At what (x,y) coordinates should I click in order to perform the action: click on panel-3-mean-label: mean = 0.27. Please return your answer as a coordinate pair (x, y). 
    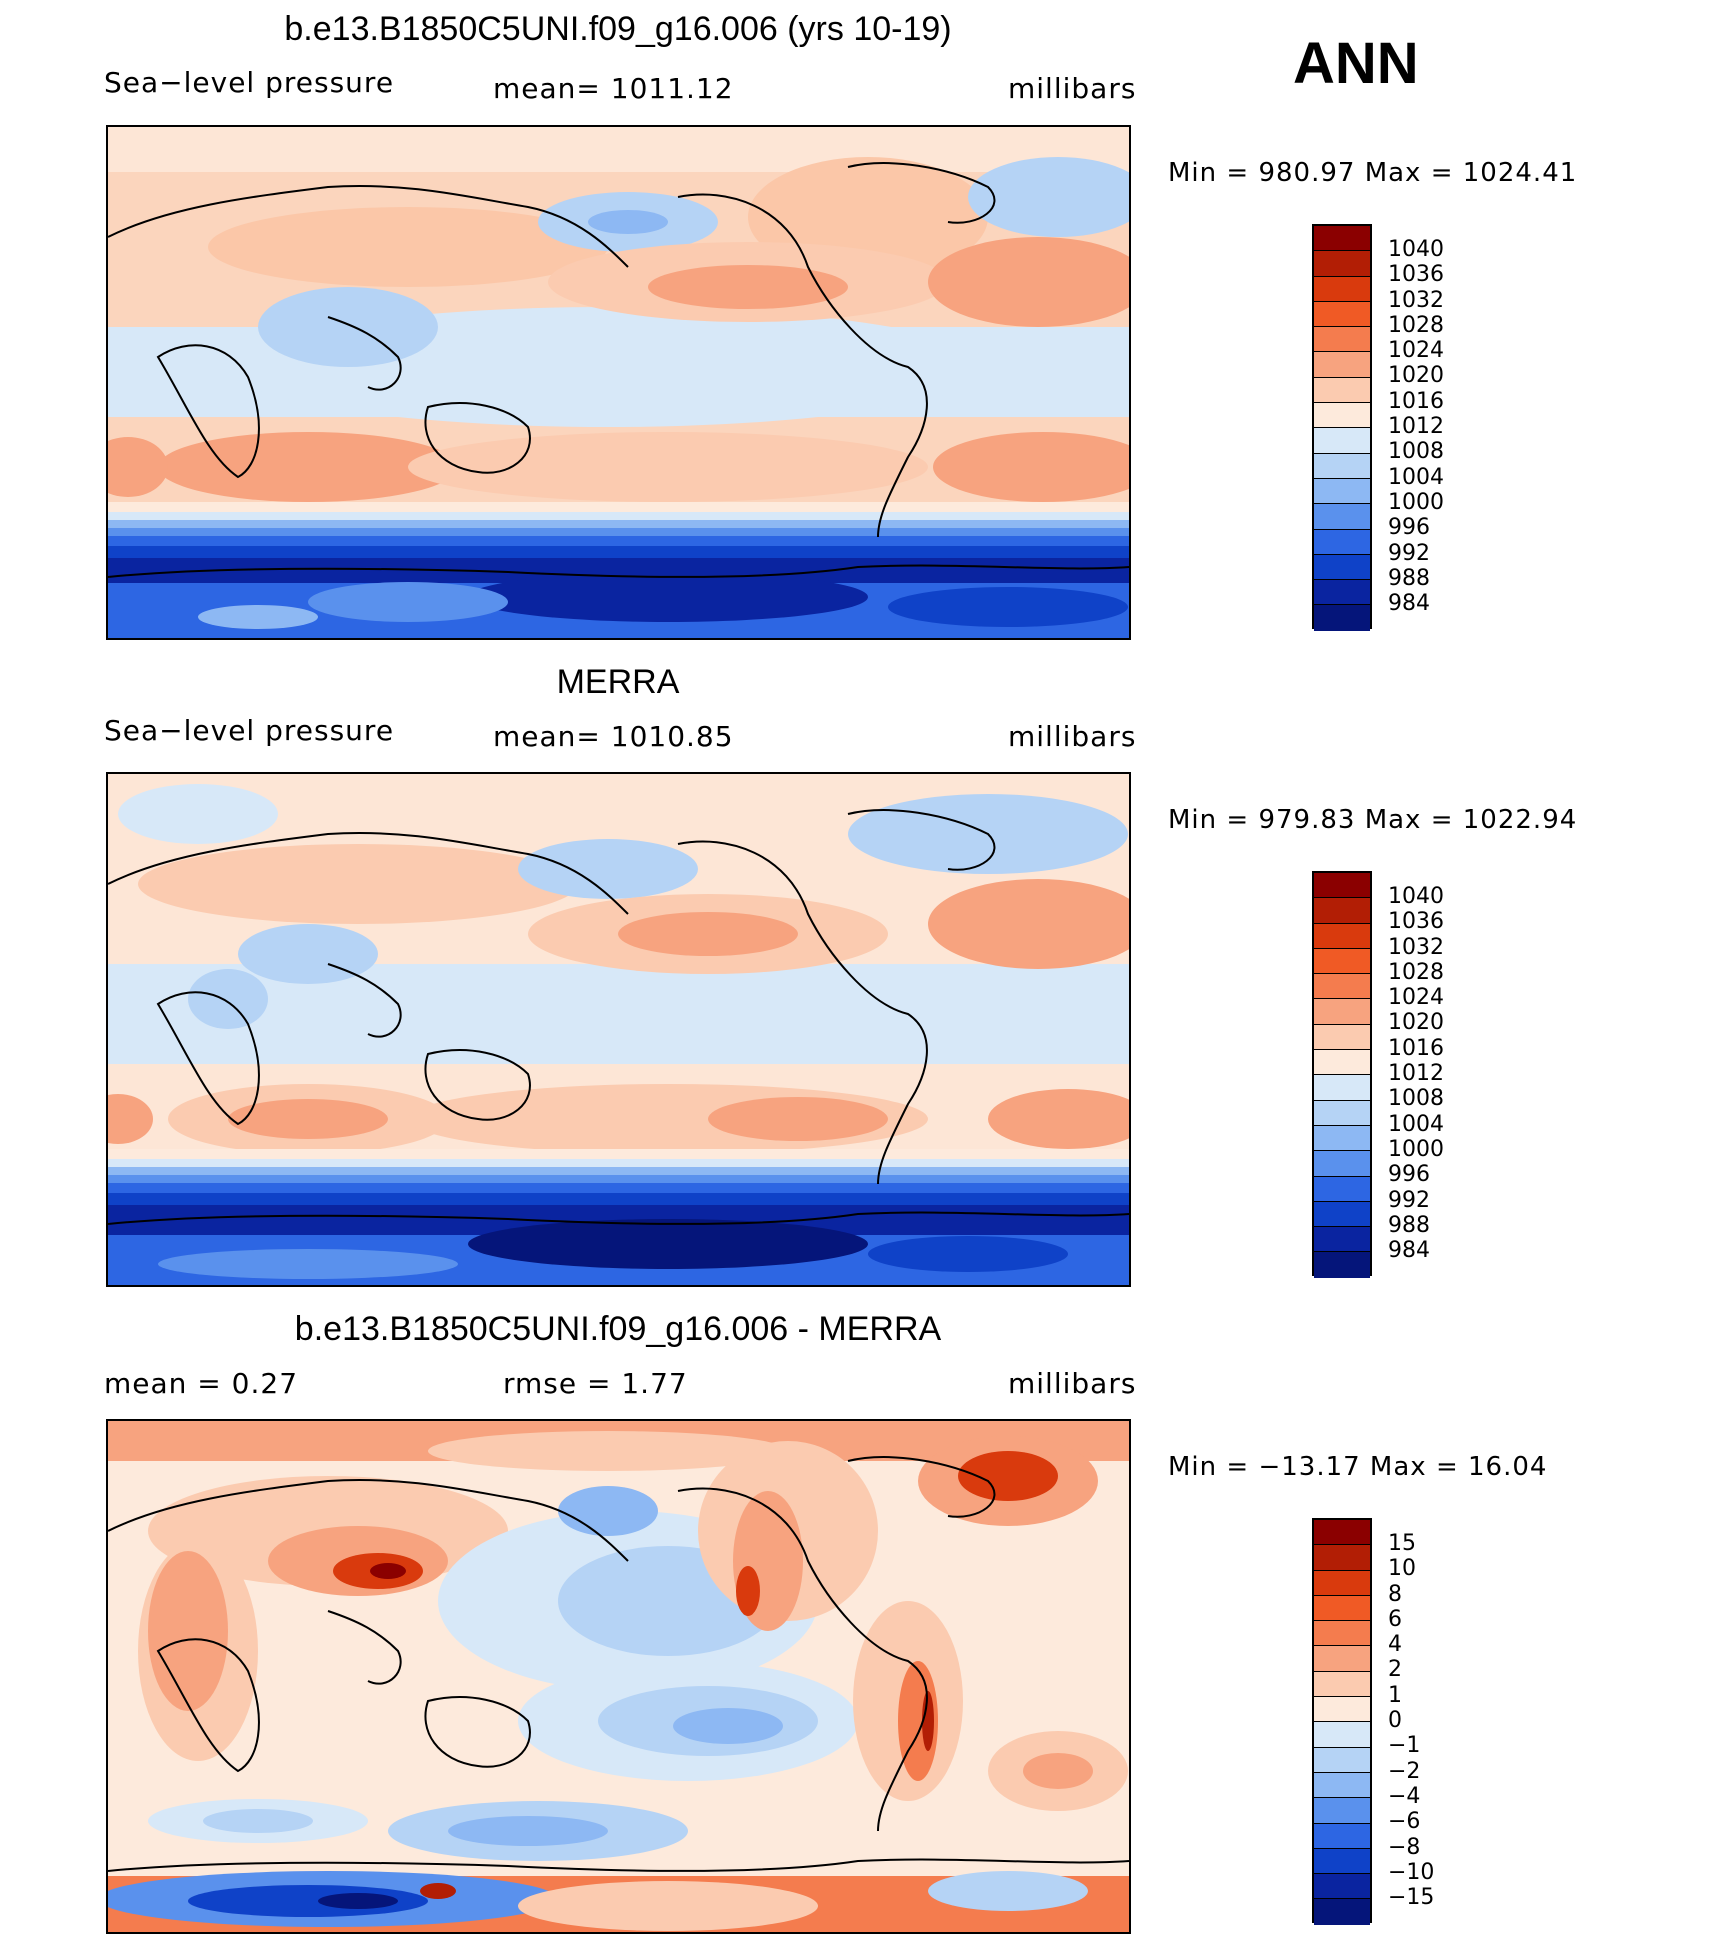
    Looking at the image, I should click on (201, 1383).